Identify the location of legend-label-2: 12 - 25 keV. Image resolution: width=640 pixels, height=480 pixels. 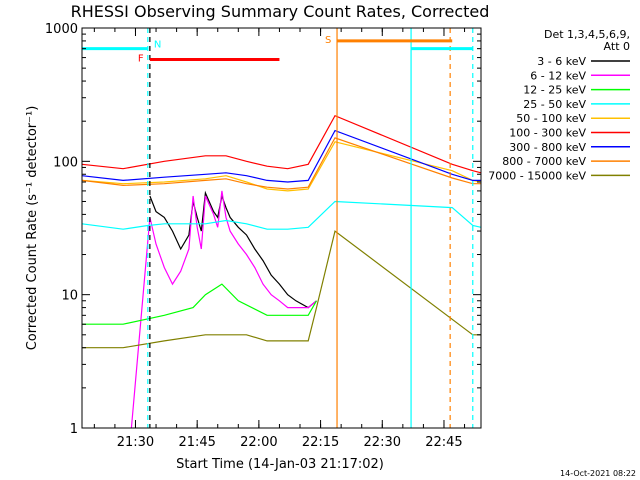
(554, 90).